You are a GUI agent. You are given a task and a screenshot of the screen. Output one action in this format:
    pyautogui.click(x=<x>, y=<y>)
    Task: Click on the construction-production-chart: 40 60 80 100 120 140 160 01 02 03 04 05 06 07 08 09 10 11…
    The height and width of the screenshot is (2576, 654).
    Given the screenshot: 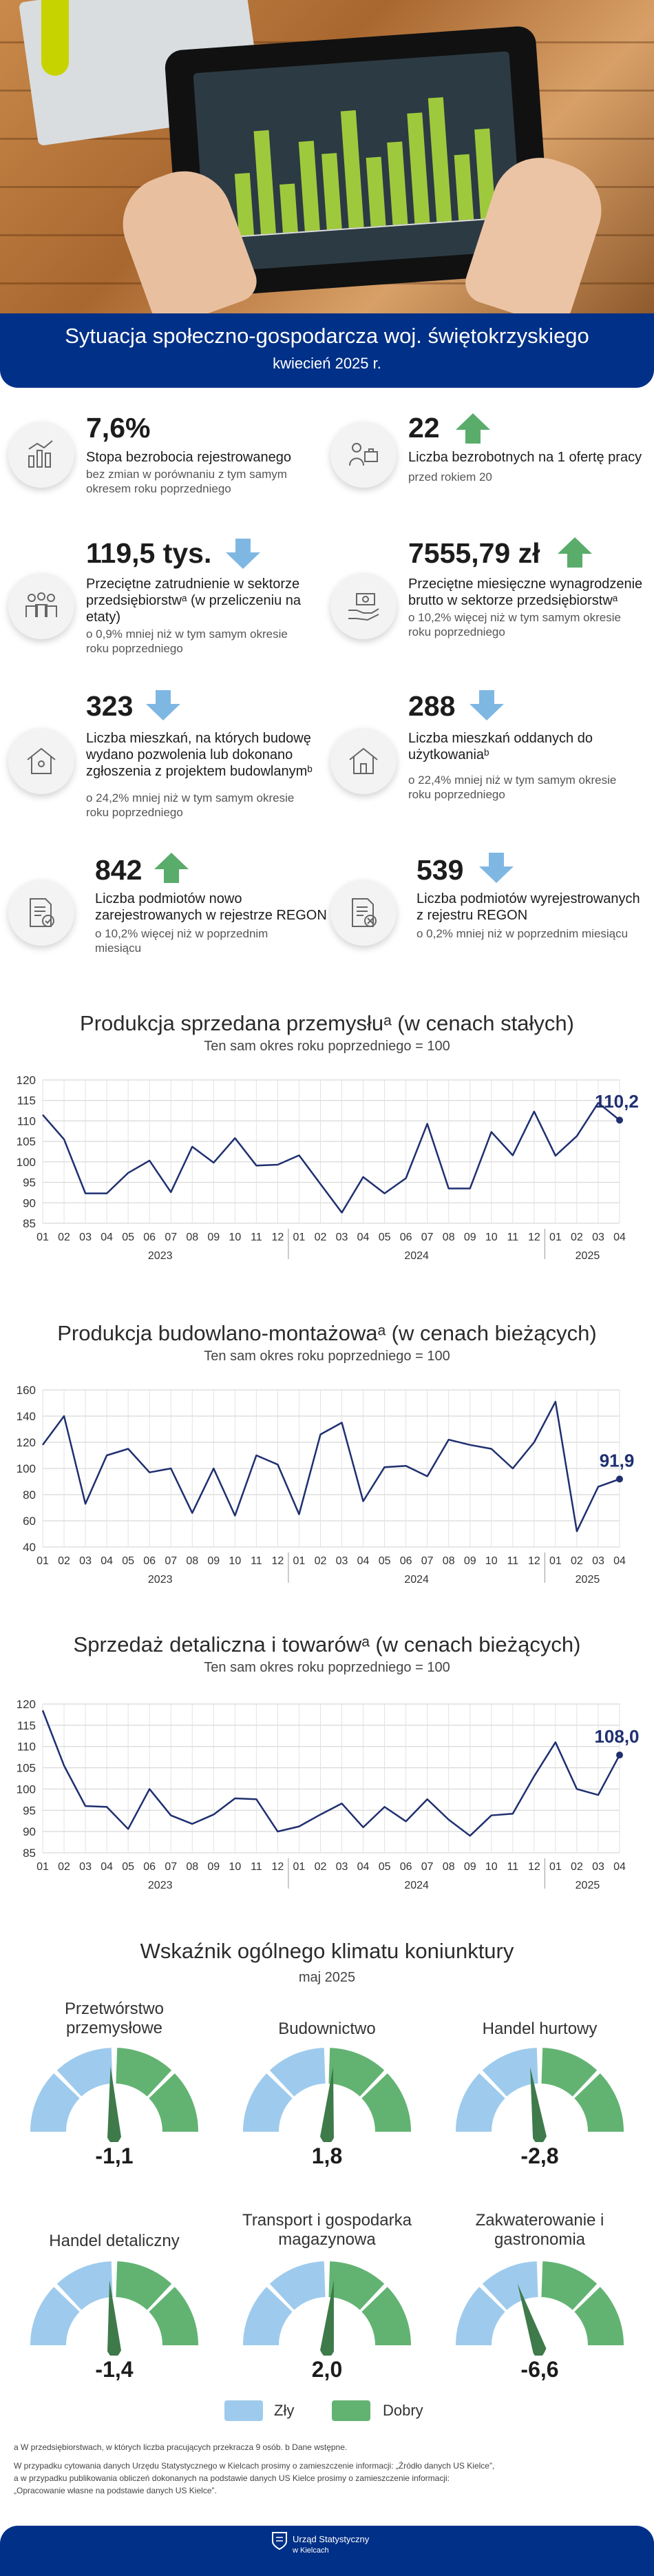 What is the action you would take?
    pyautogui.click(x=326, y=1485)
    